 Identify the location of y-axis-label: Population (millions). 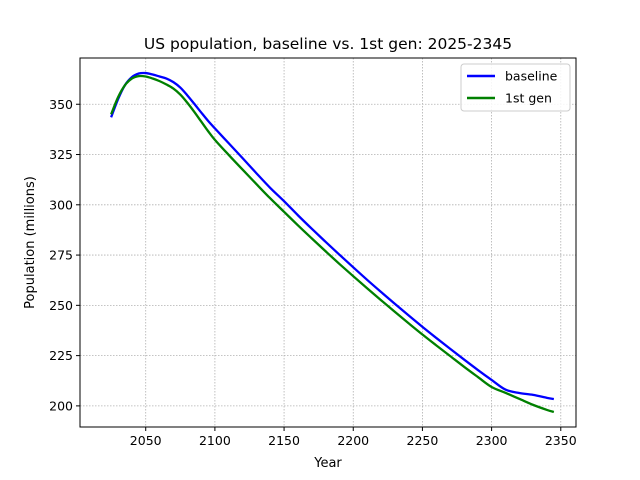
(30, 242).